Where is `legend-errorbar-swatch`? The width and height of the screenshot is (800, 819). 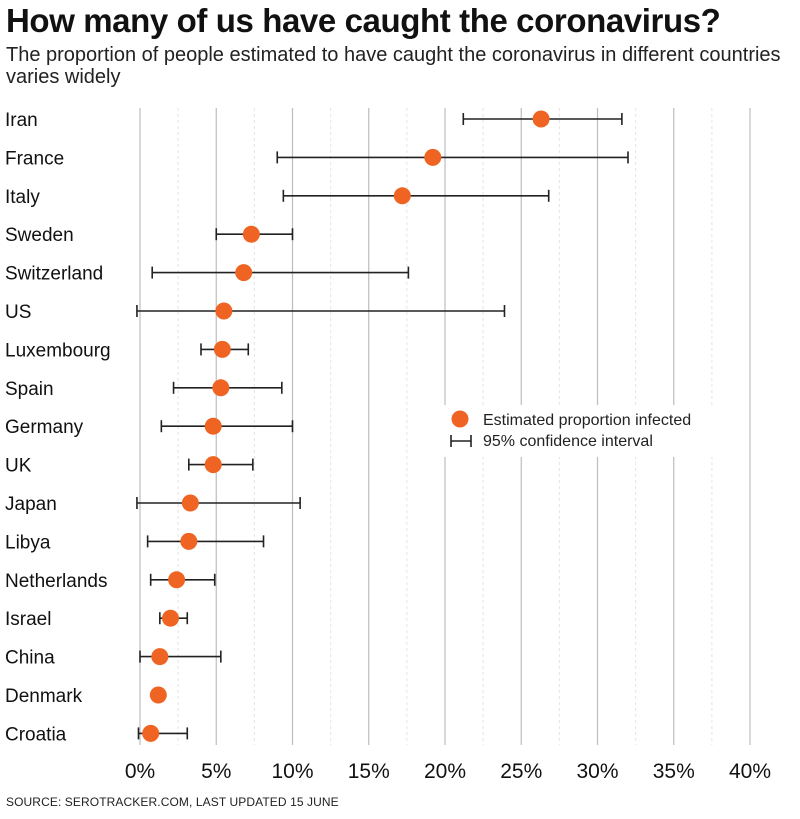
legend-errorbar-swatch is located at coordinates (461, 441).